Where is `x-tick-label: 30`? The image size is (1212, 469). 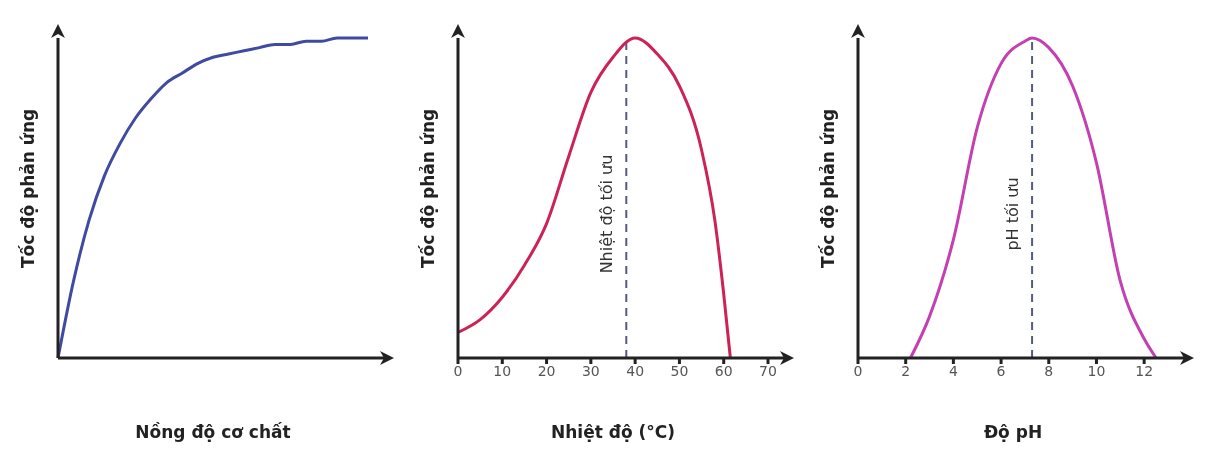 x-tick-label: 30 is located at coordinates (590, 370).